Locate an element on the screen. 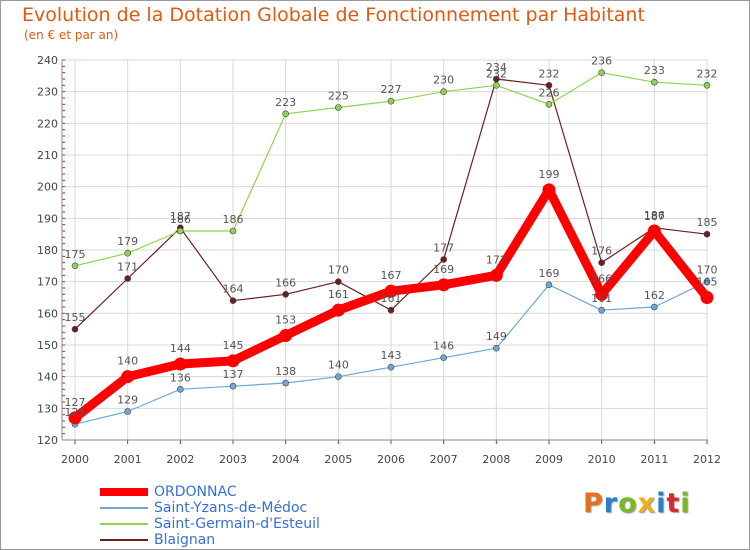 The height and width of the screenshot is (550, 750). data-label-saint-yzans-de-m-doc: 138 is located at coordinates (285, 371).